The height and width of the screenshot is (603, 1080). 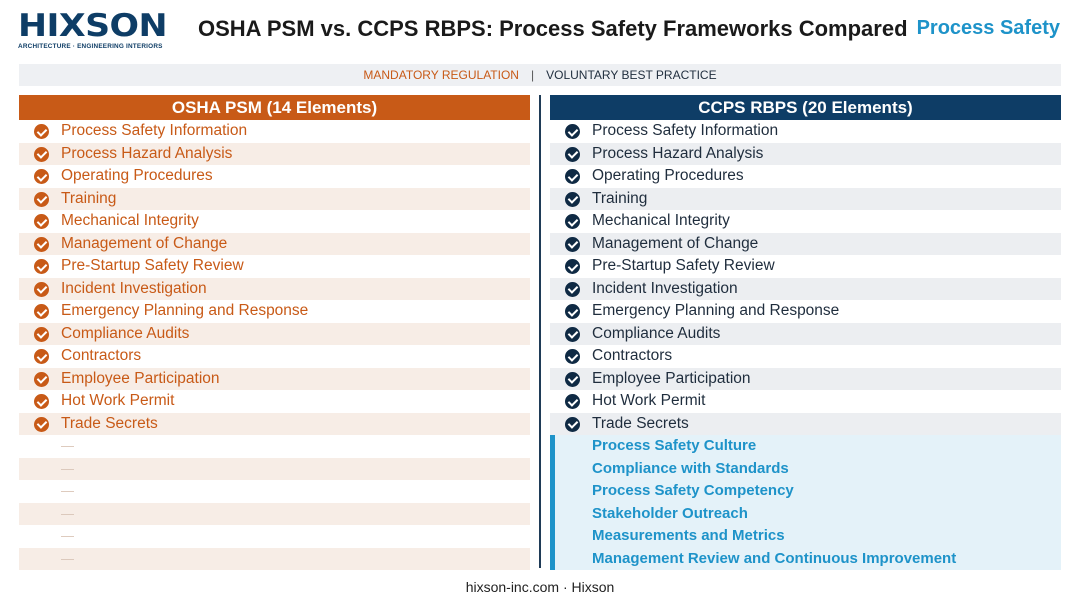 I want to click on ccps-element-row: Emergency Planning and Response, so click(x=805, y=311).